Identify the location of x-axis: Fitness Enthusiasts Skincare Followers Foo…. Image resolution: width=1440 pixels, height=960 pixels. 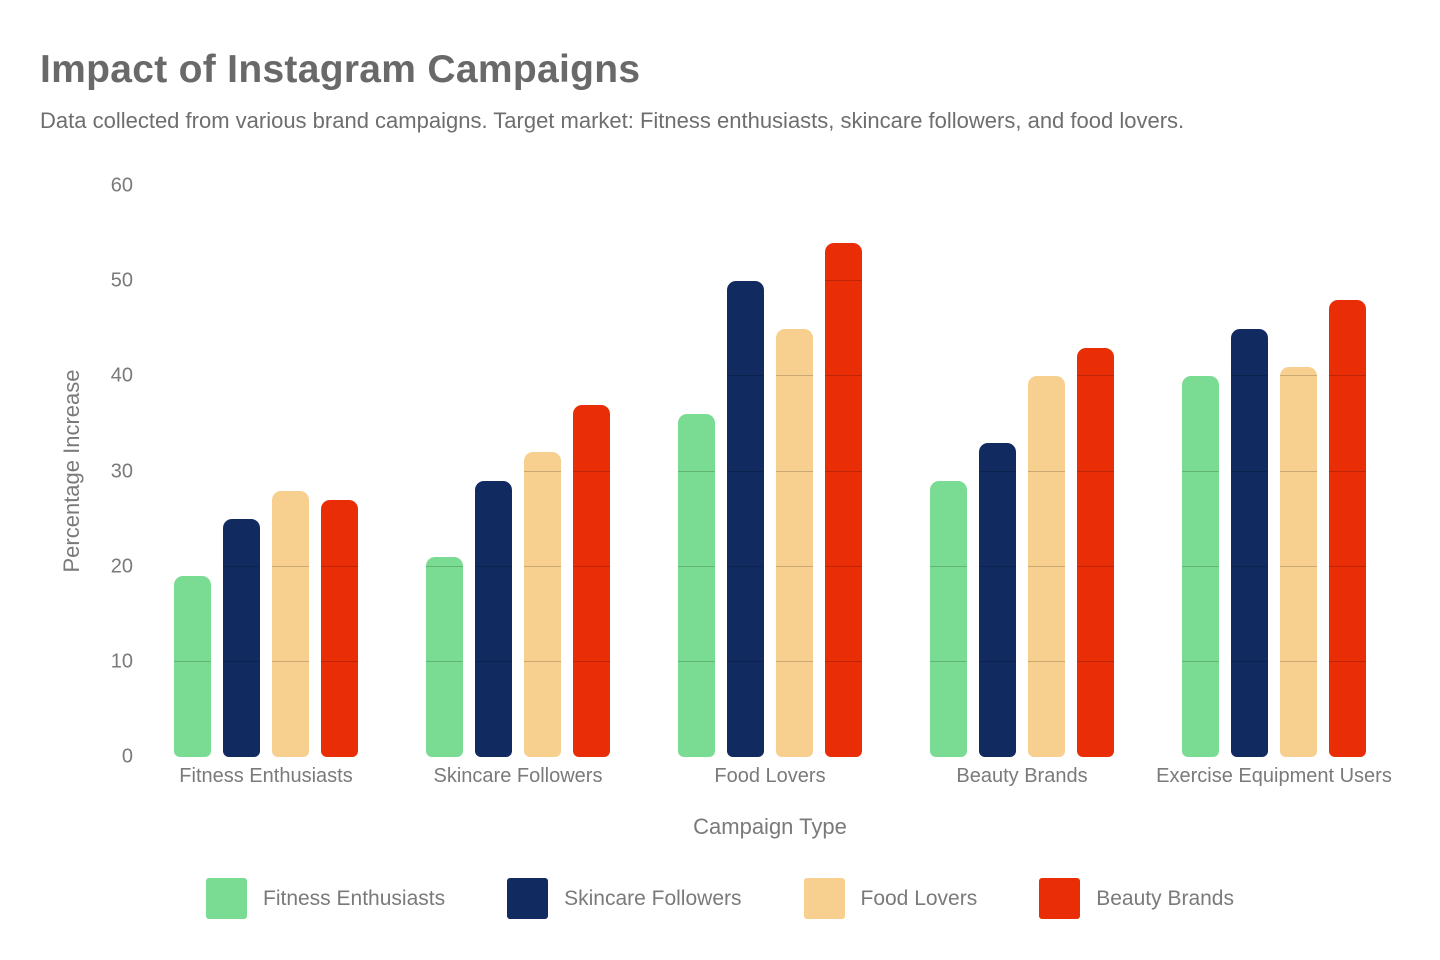
(770, 776).